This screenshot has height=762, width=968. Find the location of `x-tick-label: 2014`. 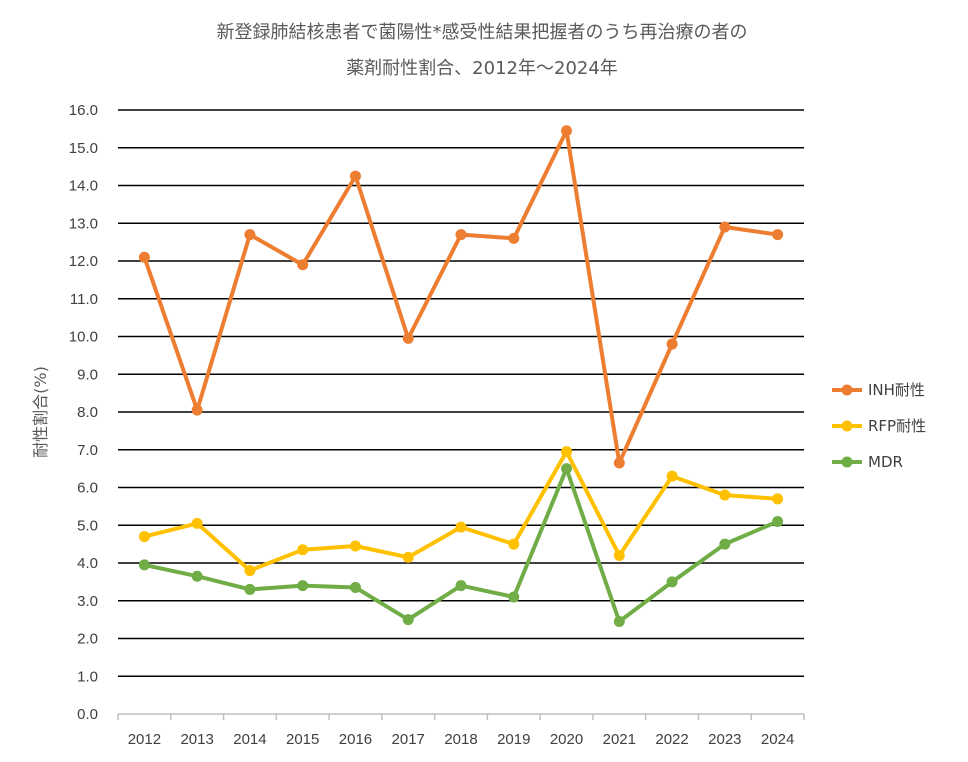

x-tick-label: 2014 is located at coordinates (249, 739).